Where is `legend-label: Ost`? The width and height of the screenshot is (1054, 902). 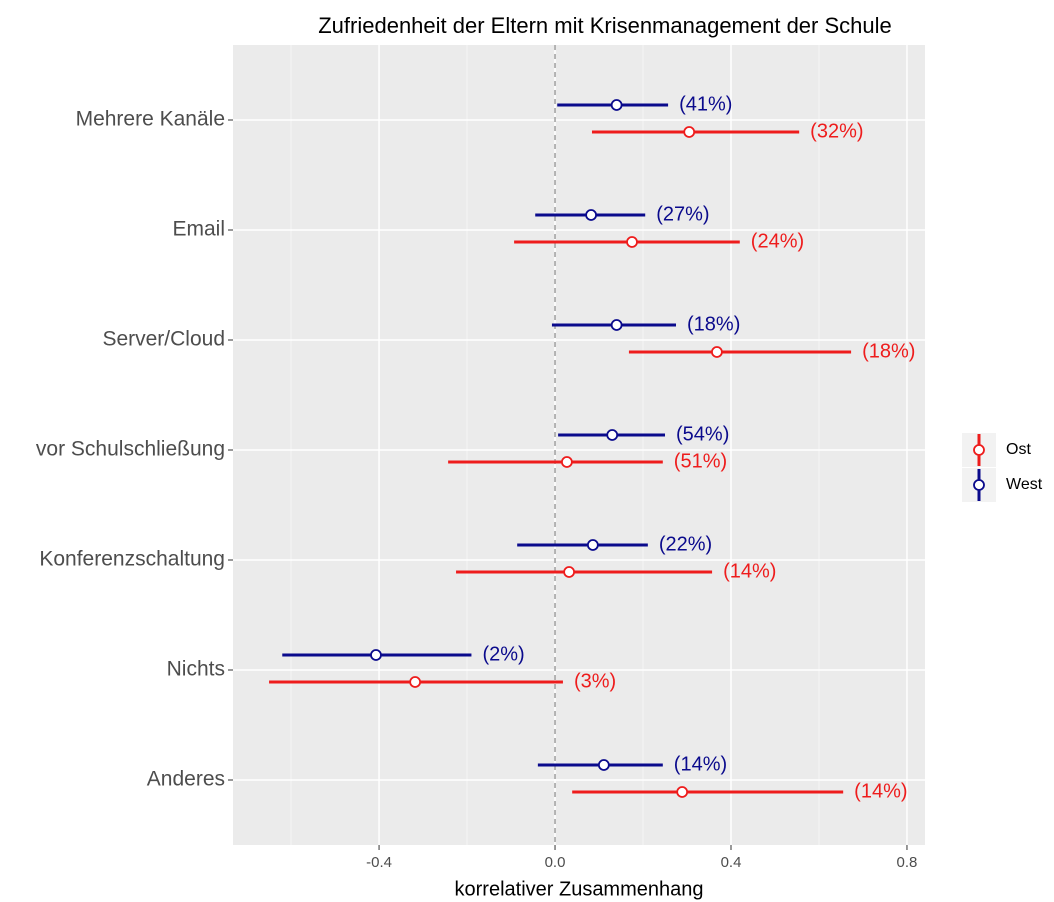 legend-label: Ost is located at coordinates (1018, 449).